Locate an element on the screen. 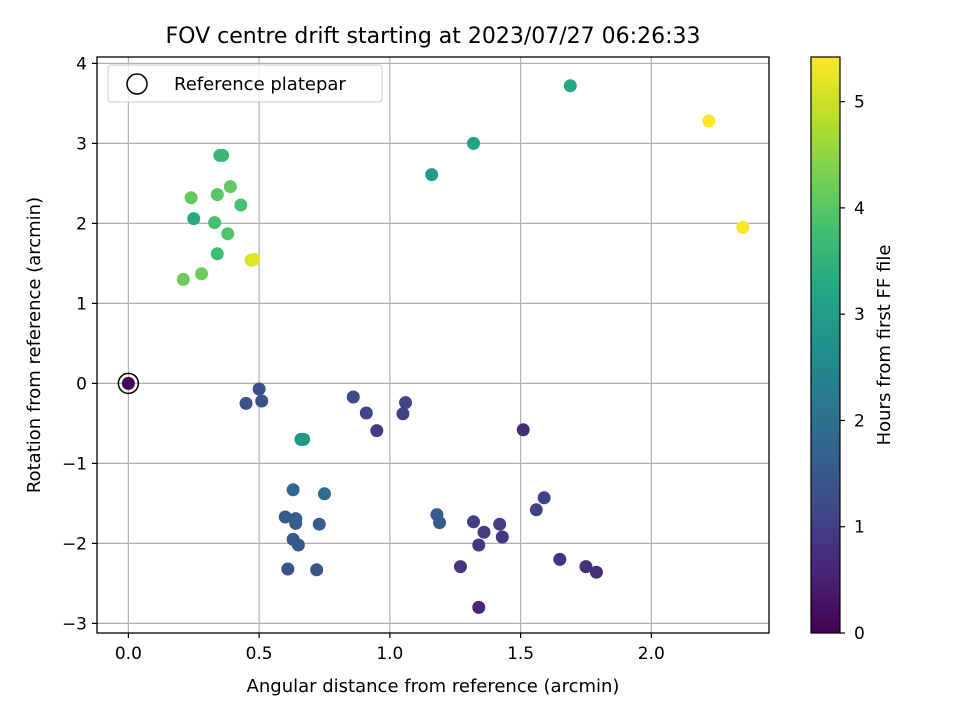 Image resolution: width=960 pixels, height=720 pixels. y-tick-label: 1 is located at coordinates (81, 304).